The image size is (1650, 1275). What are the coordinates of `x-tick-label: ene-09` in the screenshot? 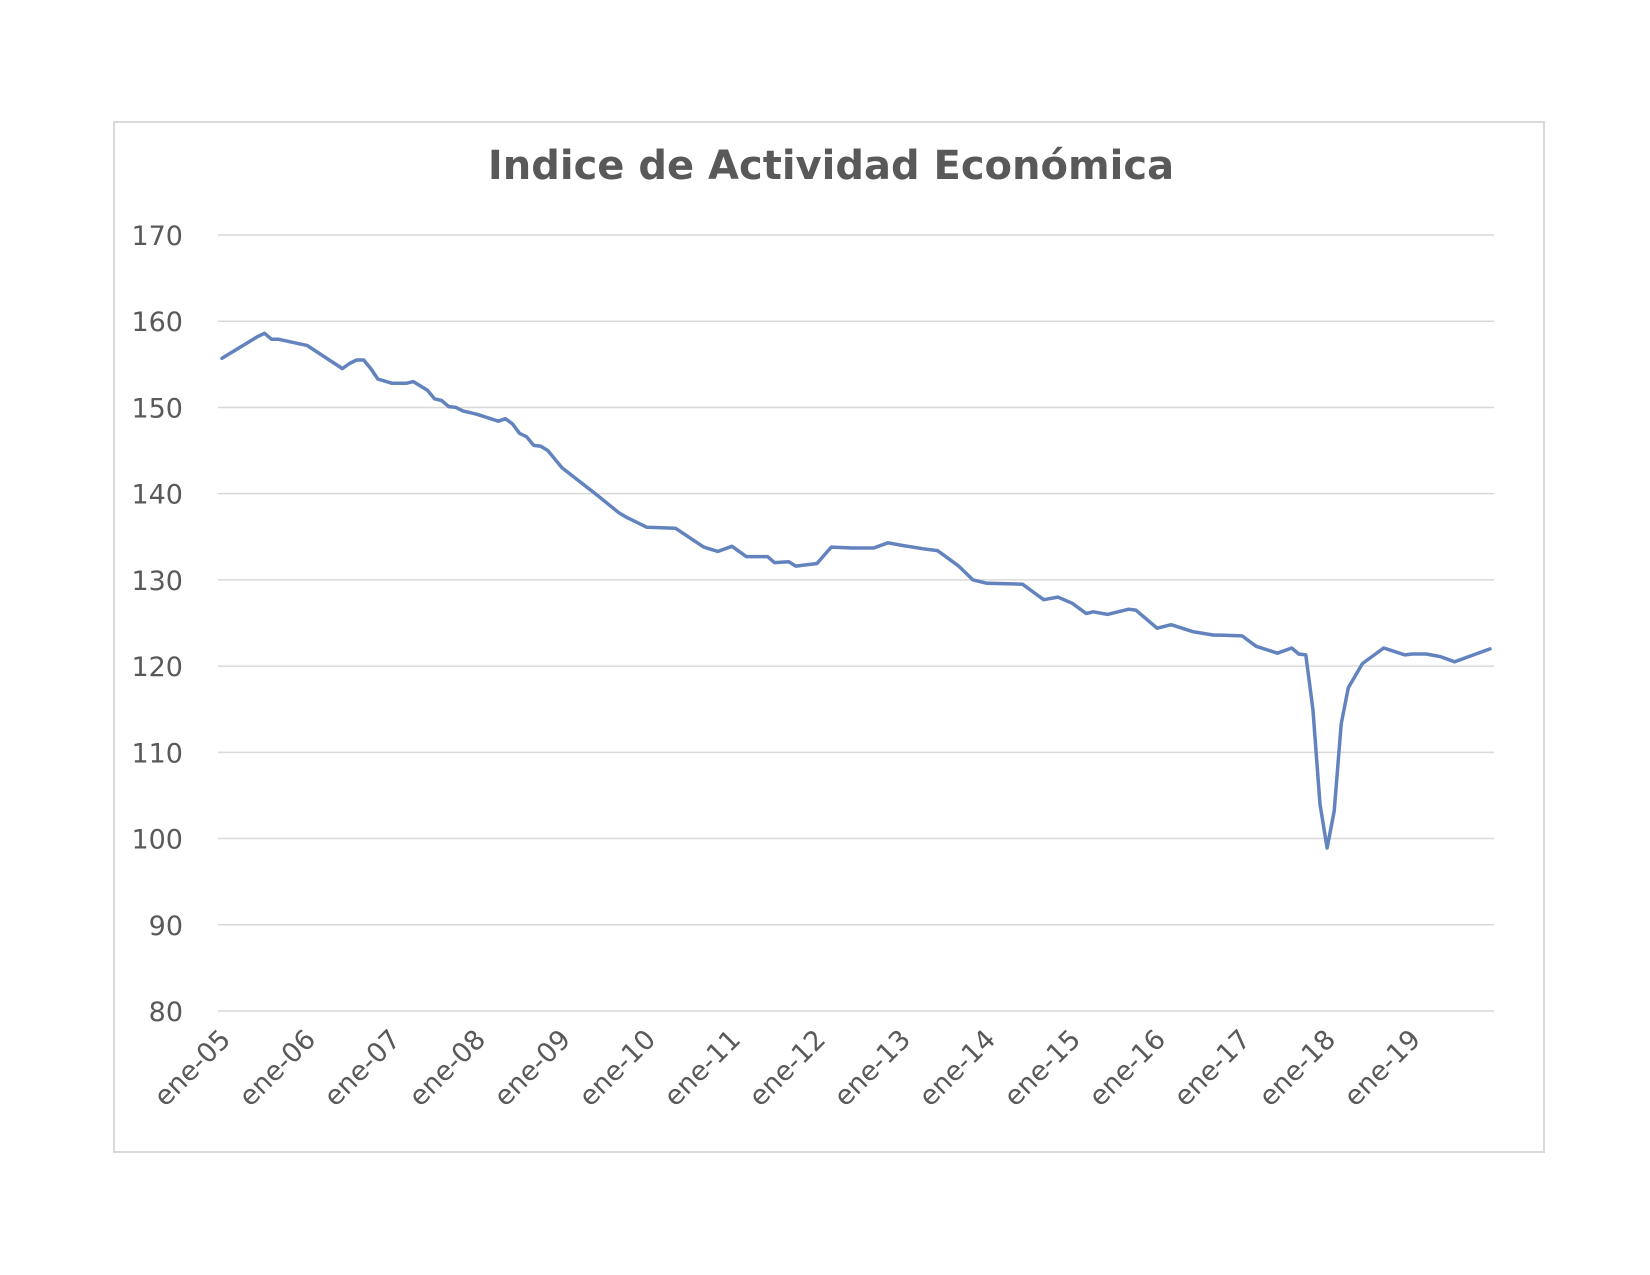 It's located at (532, 1068).